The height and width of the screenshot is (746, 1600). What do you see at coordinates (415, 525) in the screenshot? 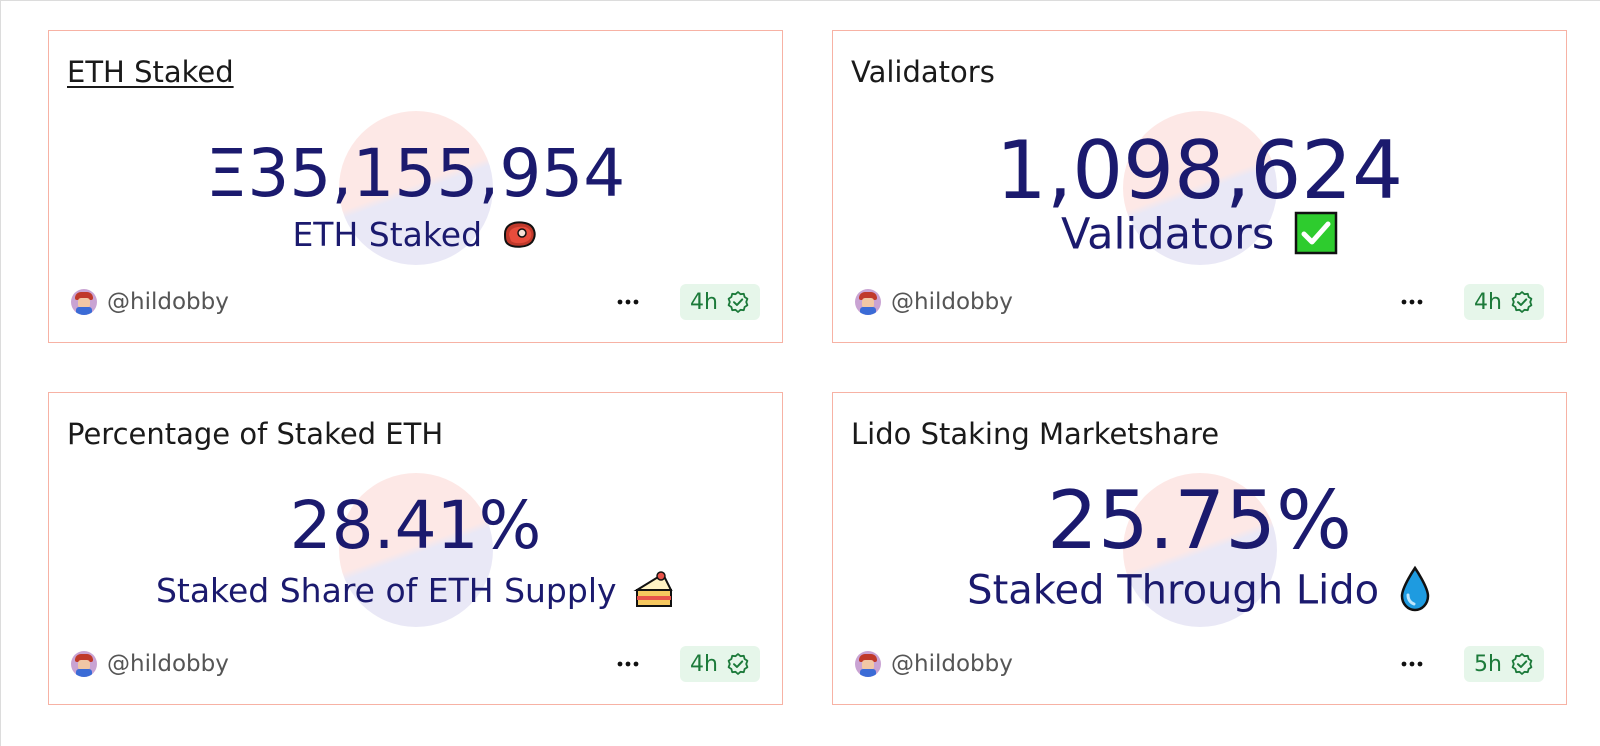
I see `counter-value: 28.41%` at bounding box center [415, 525].